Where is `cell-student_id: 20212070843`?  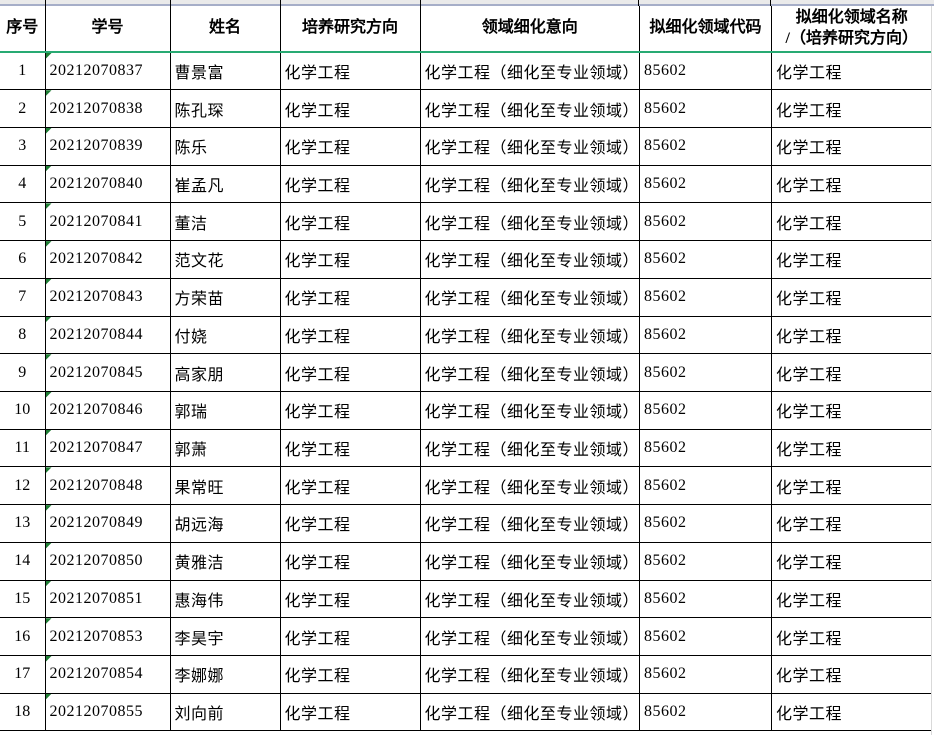 cell-student_id: 20212070843 is located at coordinates (107, 297).